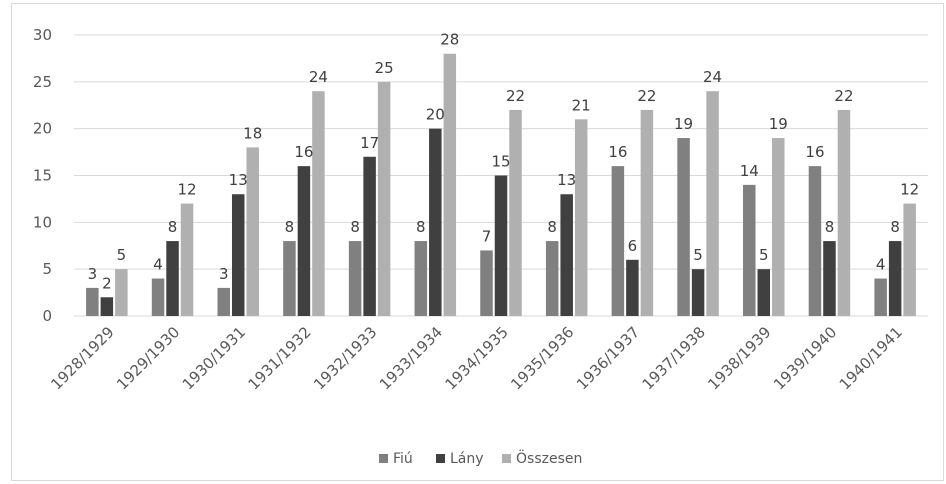  I want to click on x-tick-label: 1938/1939, so click(739, 358).